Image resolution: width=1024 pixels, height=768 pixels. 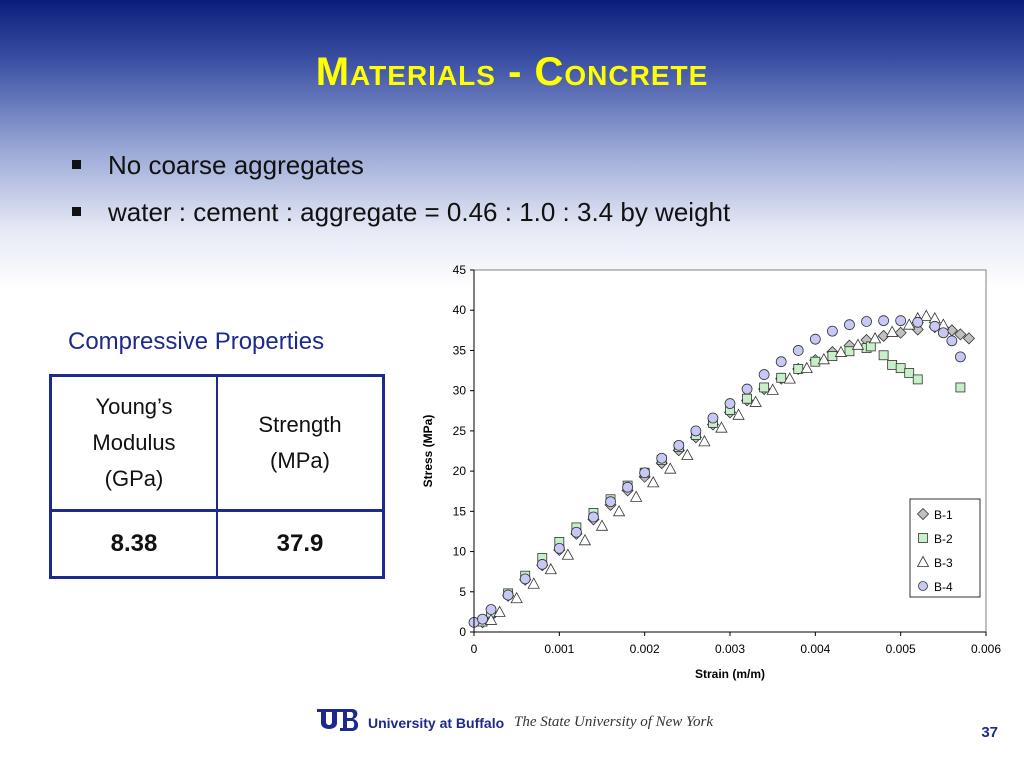 What do you see at coordinates (645, 649) in the screenshot?
I see `x-tick-label: 0.002` at bounding box center [645, 649].